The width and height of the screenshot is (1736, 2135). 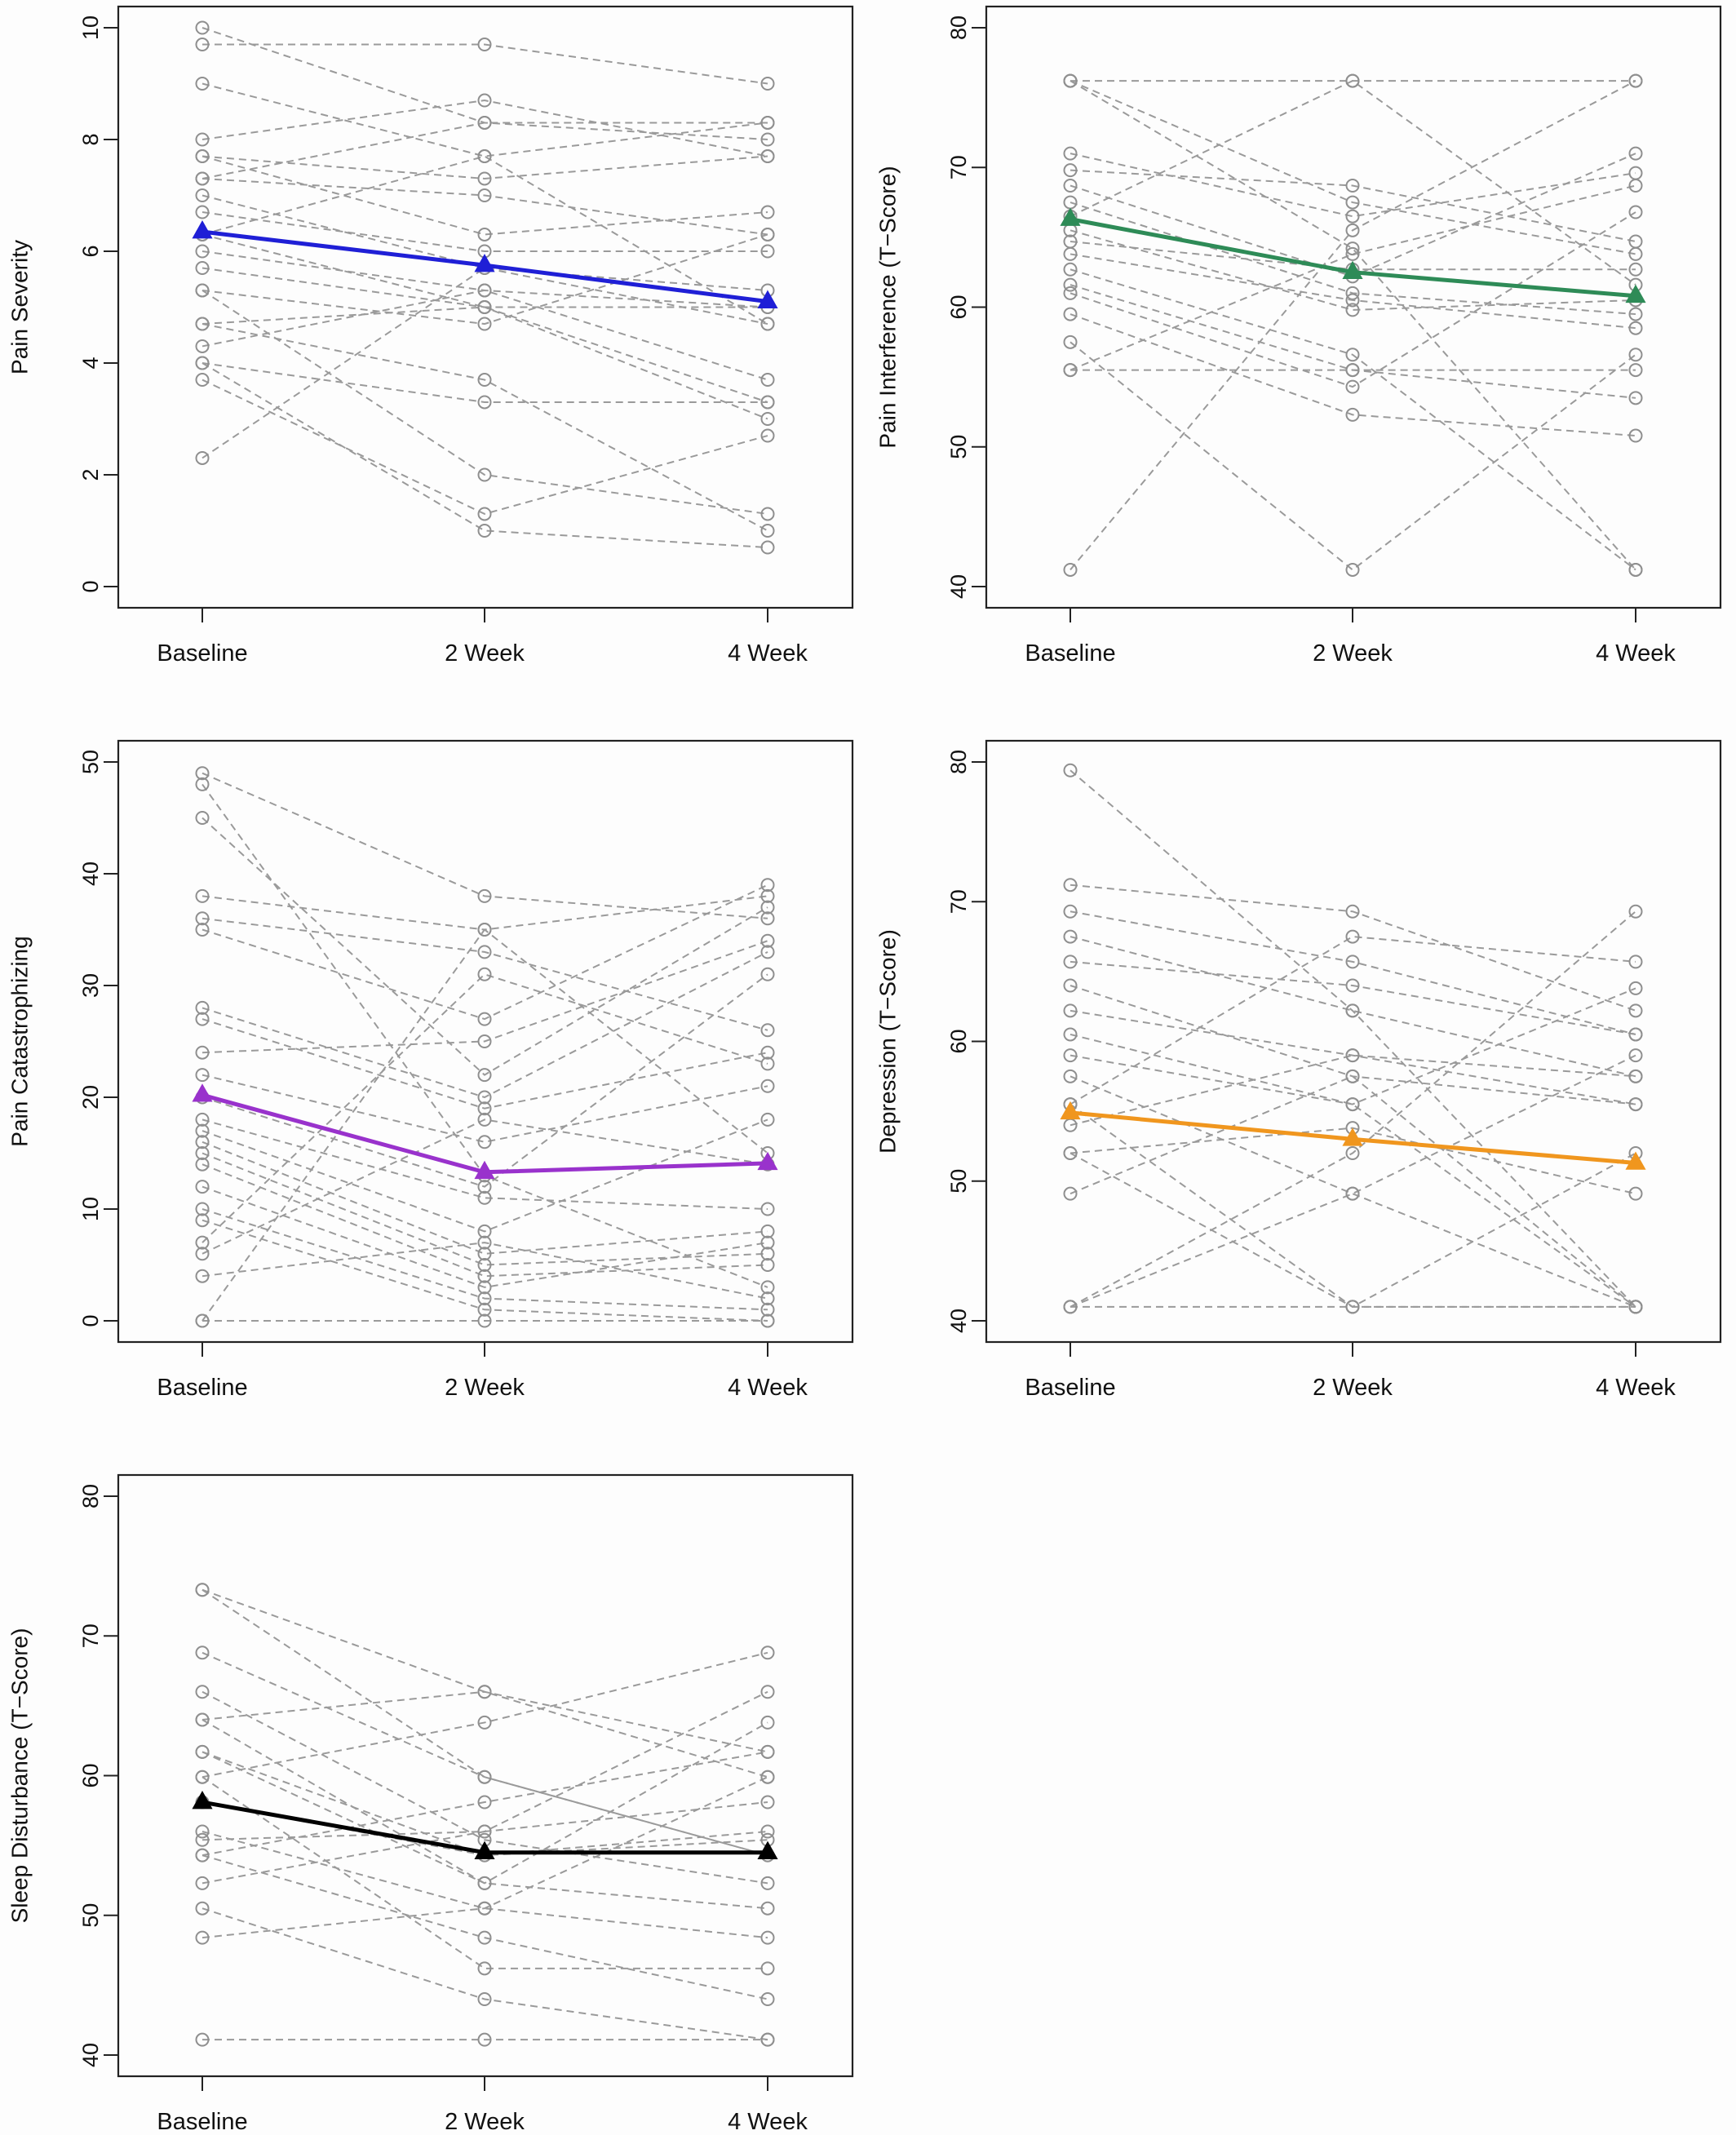 What do you see at coordinates (958, 447) in the screenshot?
I see `y-tick-label: 50` at bounding box center [958, 447].